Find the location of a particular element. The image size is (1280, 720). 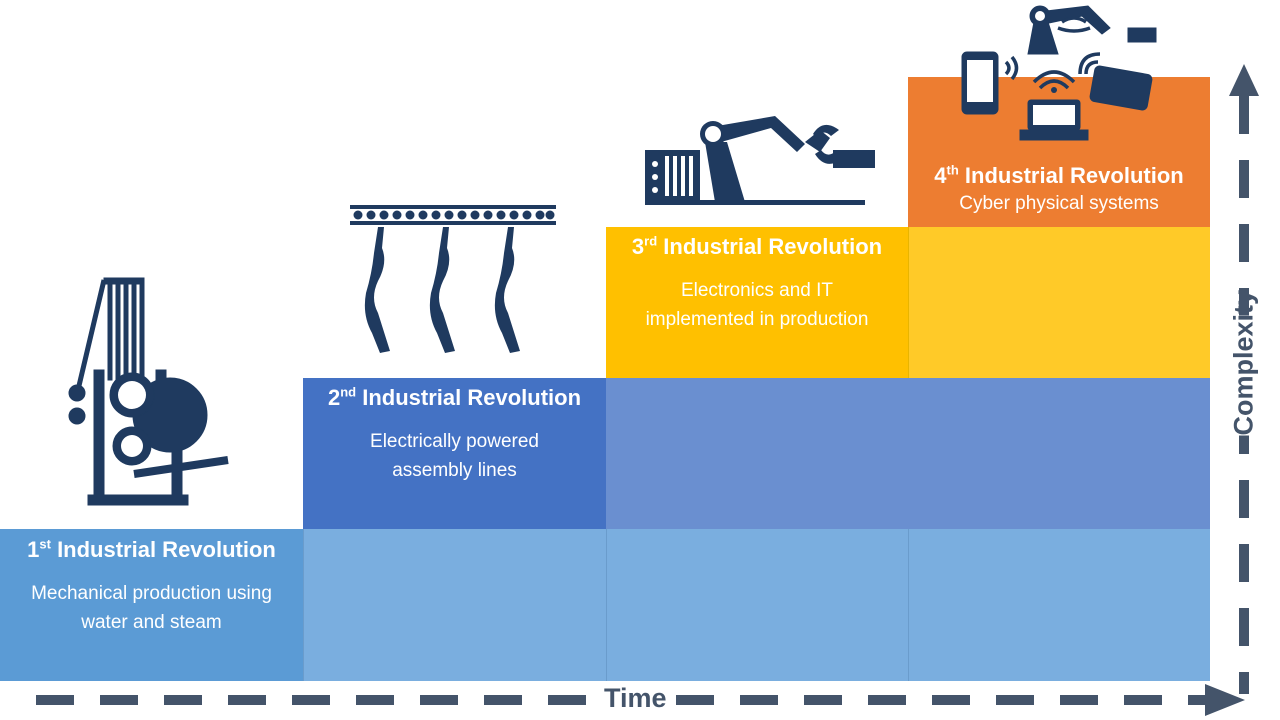

stage-2-title: 2nd Industrial Revolution is located at coordinates (454, 397).